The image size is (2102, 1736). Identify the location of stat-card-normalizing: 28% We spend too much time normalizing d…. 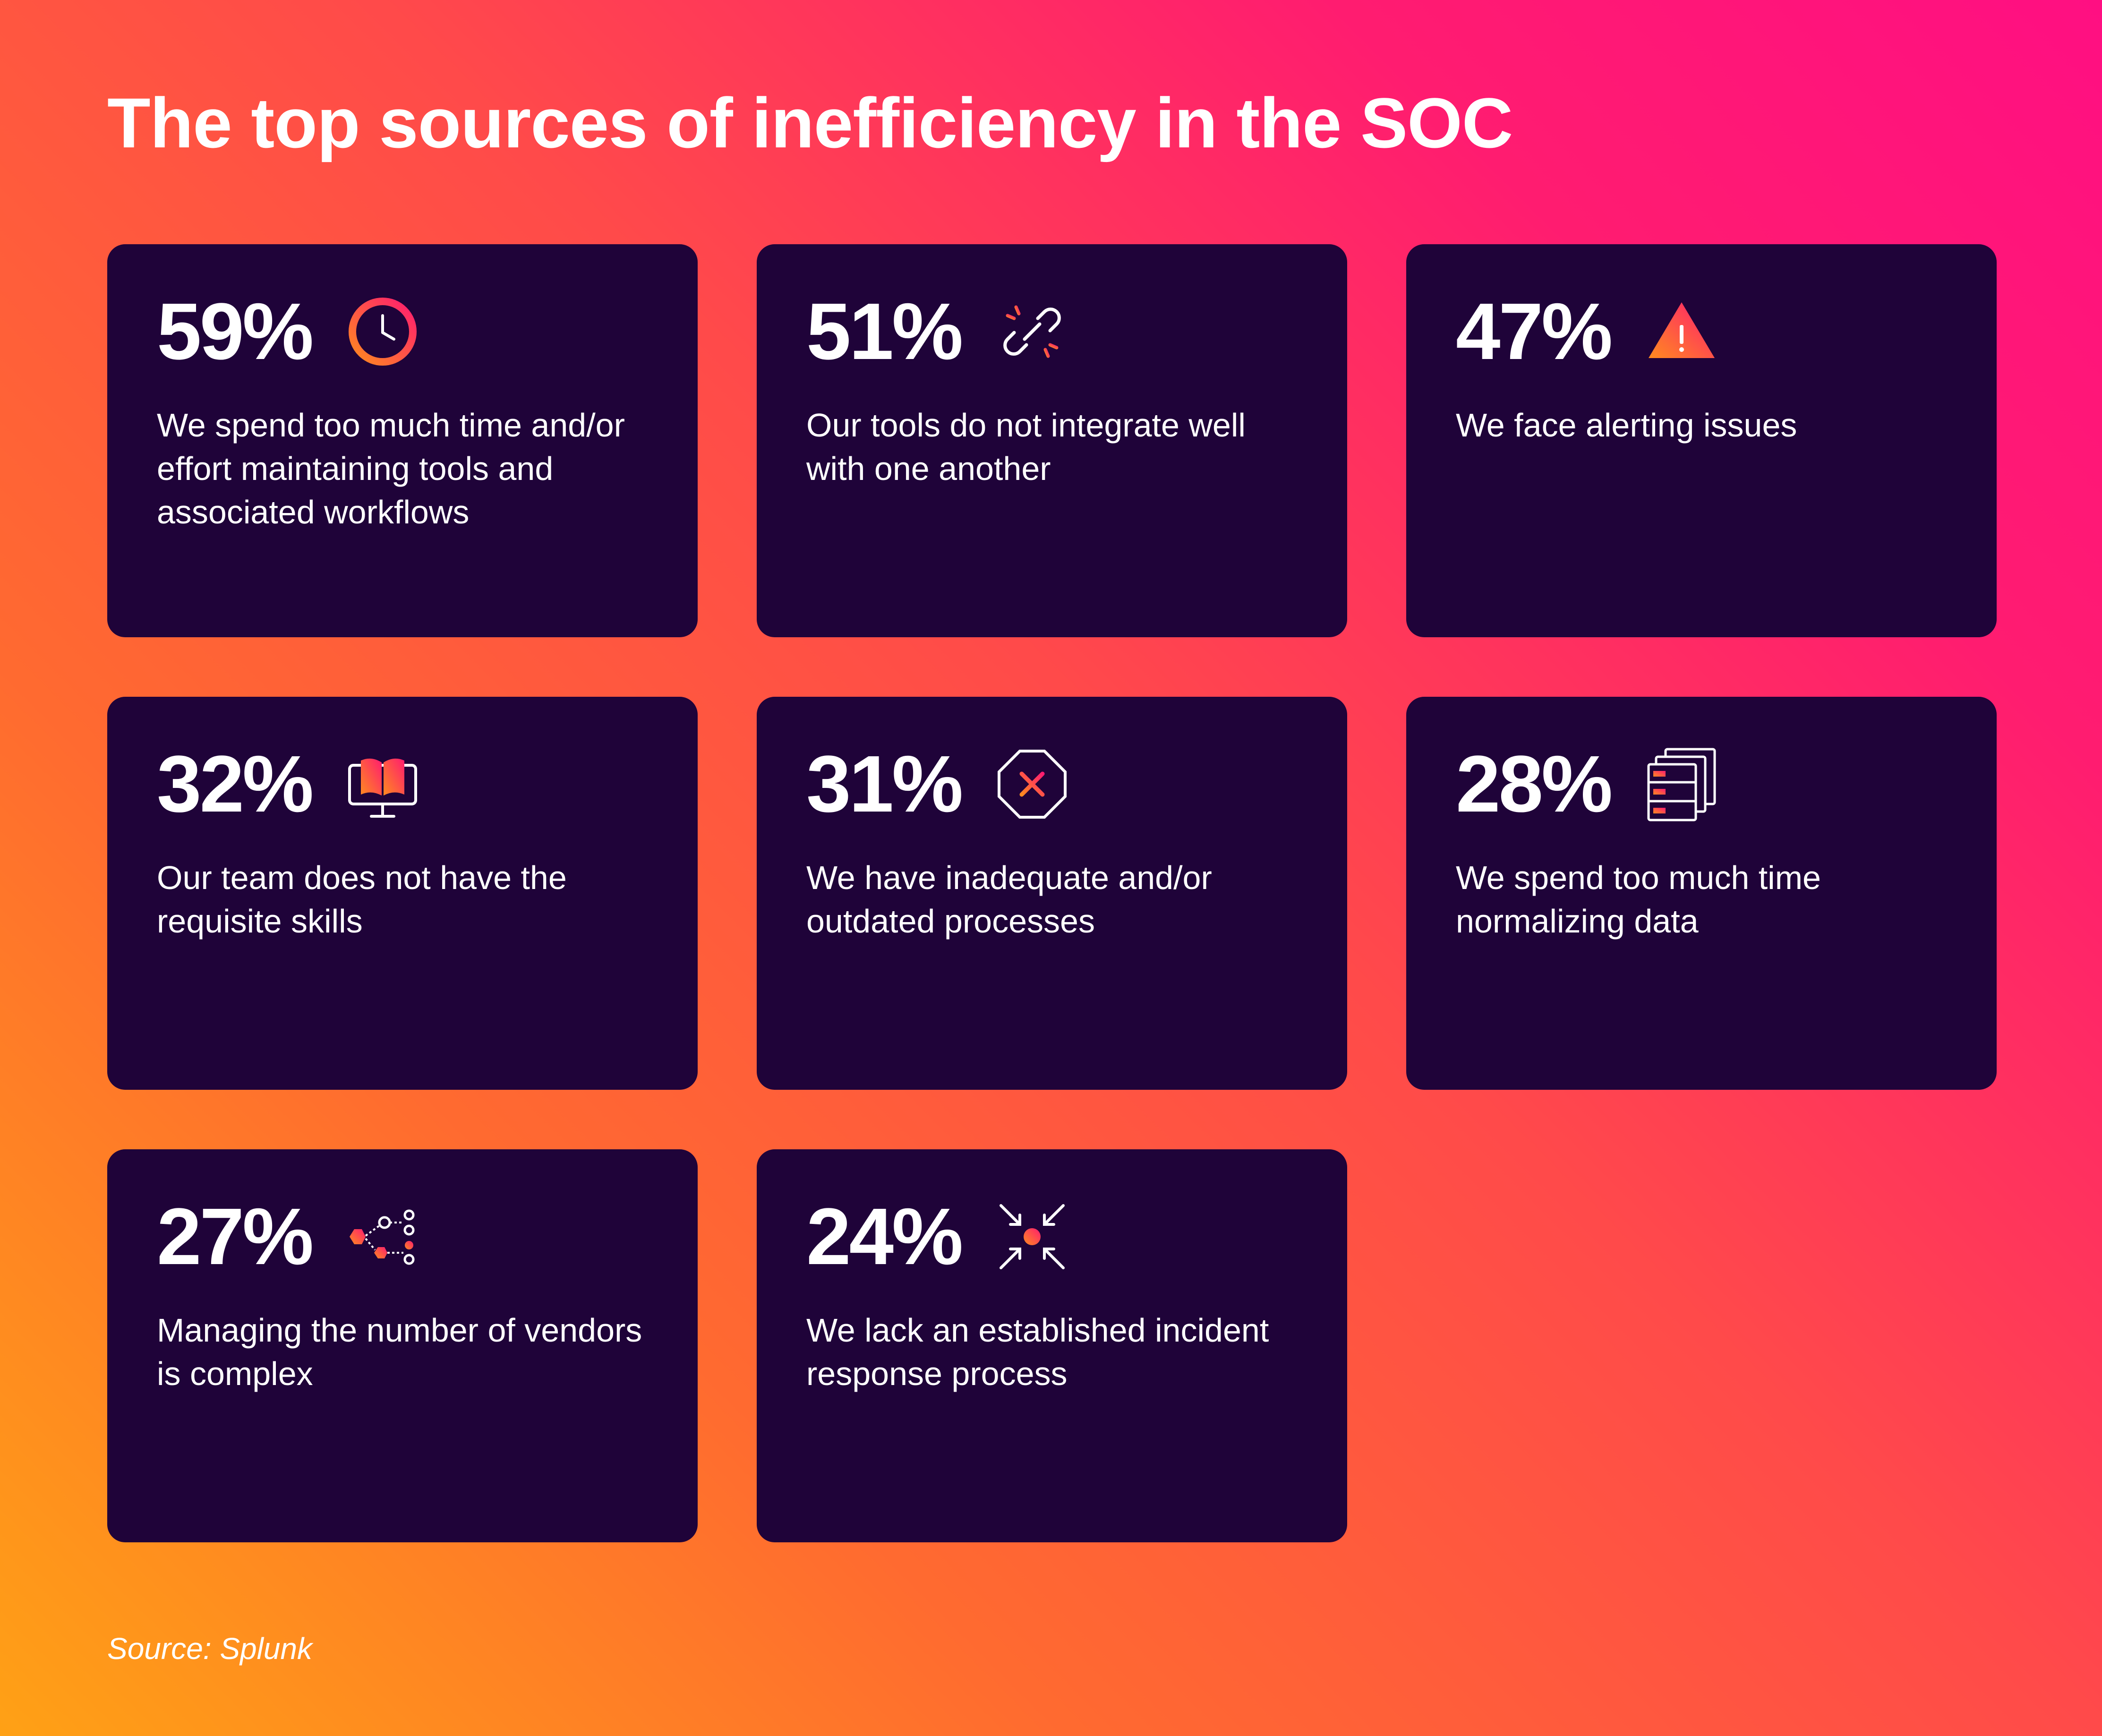
(1701, 893).